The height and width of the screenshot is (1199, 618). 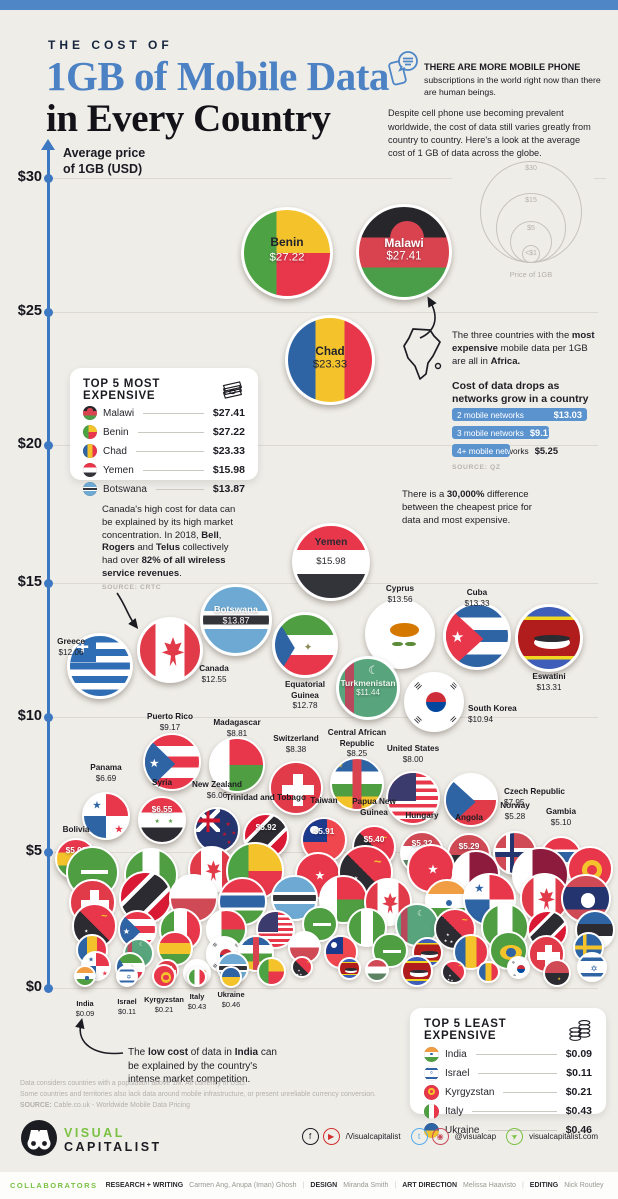 What do you see at coordinates (549, 638) in the screenshot?
I see `bubble-eswatini` at bounding box center [549, 638].